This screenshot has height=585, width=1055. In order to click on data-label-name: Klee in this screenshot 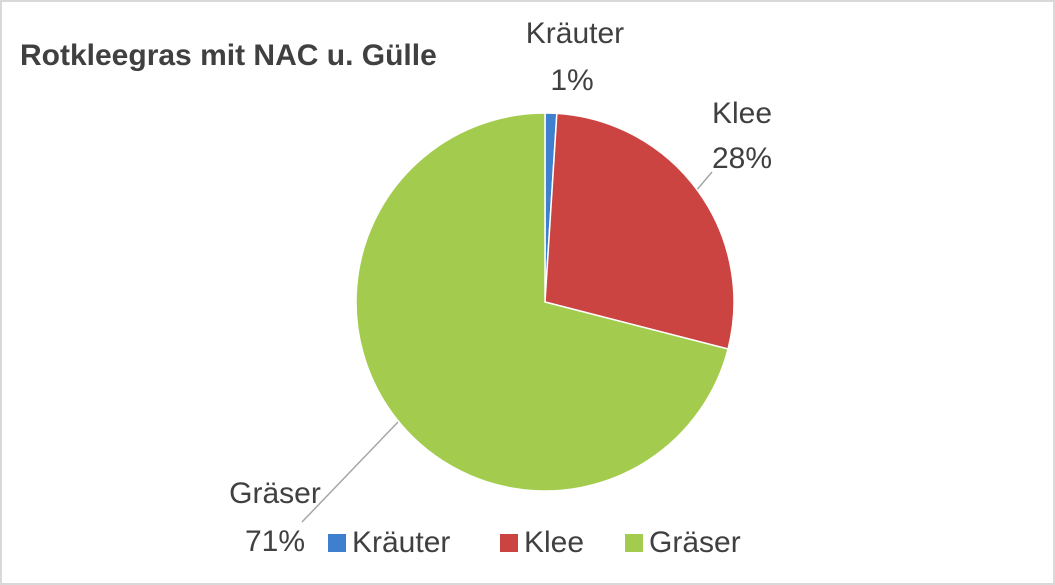, I will do `click(742, 113)`.